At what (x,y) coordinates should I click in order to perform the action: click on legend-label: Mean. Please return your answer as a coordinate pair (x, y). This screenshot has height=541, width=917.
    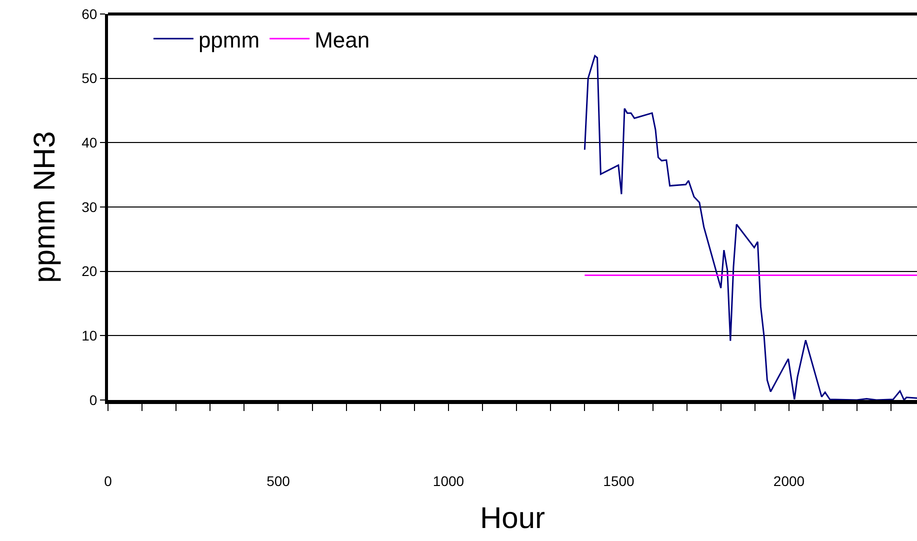
    Looking at the image, I should click on (342, 39).